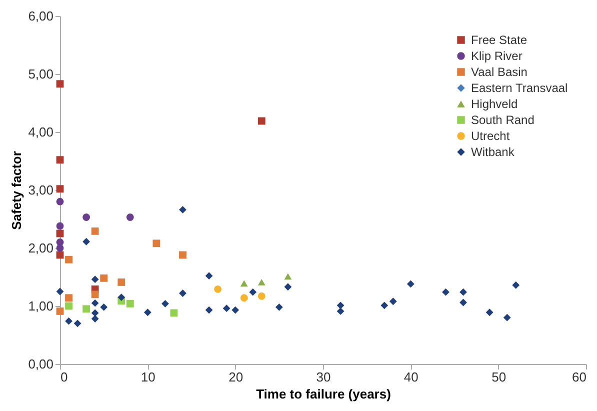  I want to click on x-tick-label: 50, so click(499, 377).